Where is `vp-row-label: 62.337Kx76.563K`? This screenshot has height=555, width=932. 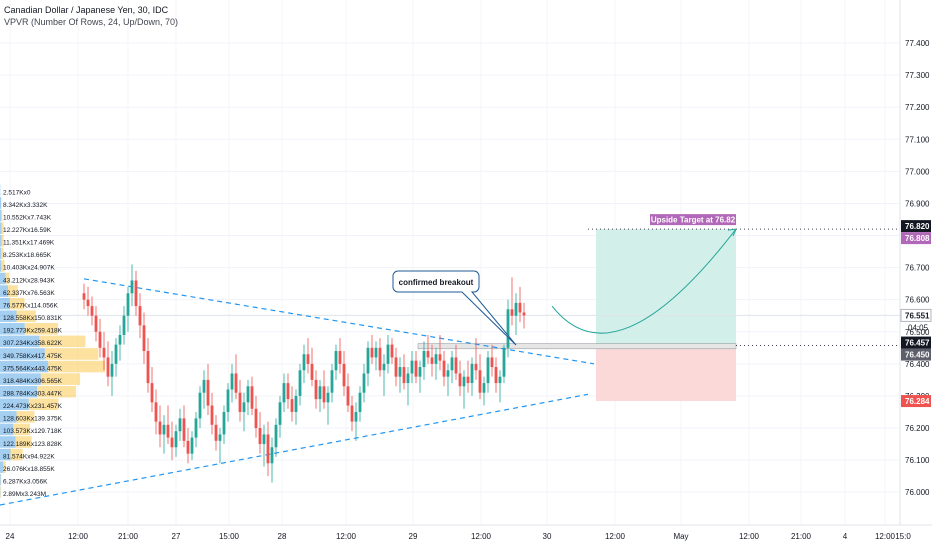
vp-row-label: 62.337Kx76.563K is located at coordinates (29, 293).